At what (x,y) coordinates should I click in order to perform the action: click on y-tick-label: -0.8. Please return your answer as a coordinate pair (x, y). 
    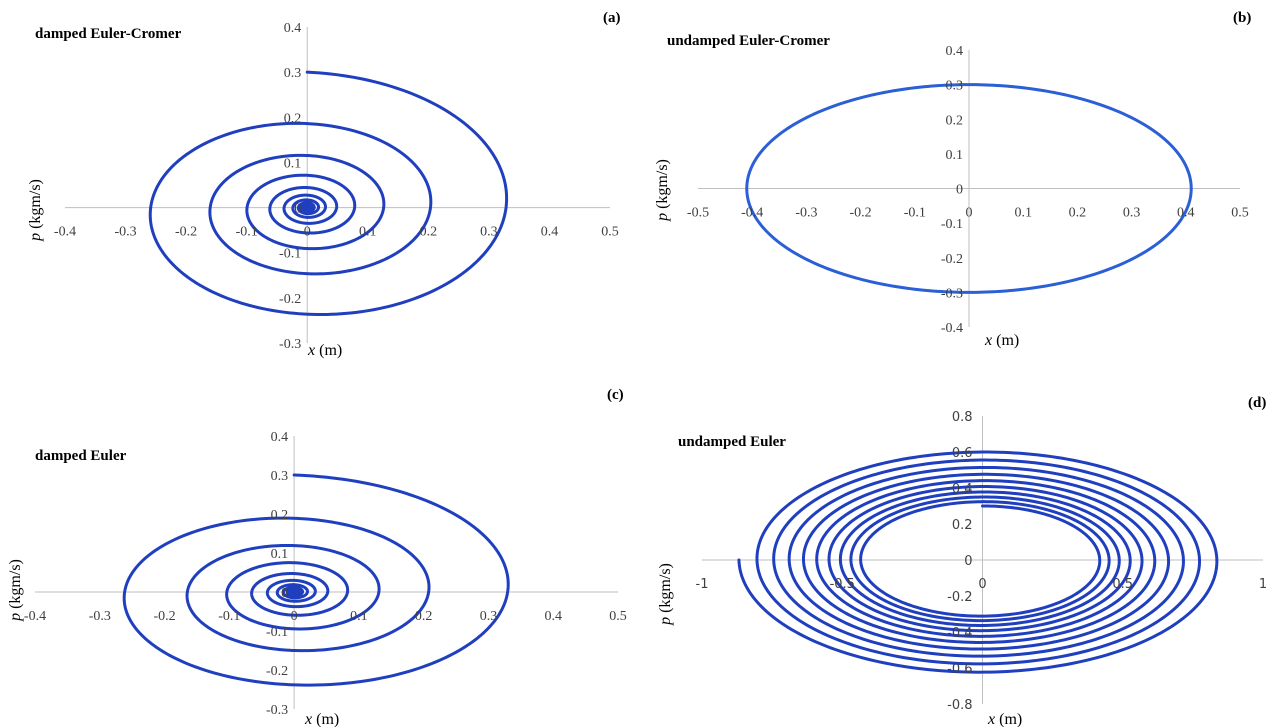
    Looking at the image, I should click on (959, 705).